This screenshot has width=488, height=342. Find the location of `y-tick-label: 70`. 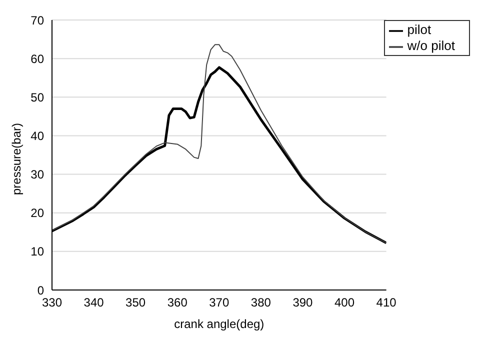

y-tick-label: 70 is located at coordinates (37, 20).